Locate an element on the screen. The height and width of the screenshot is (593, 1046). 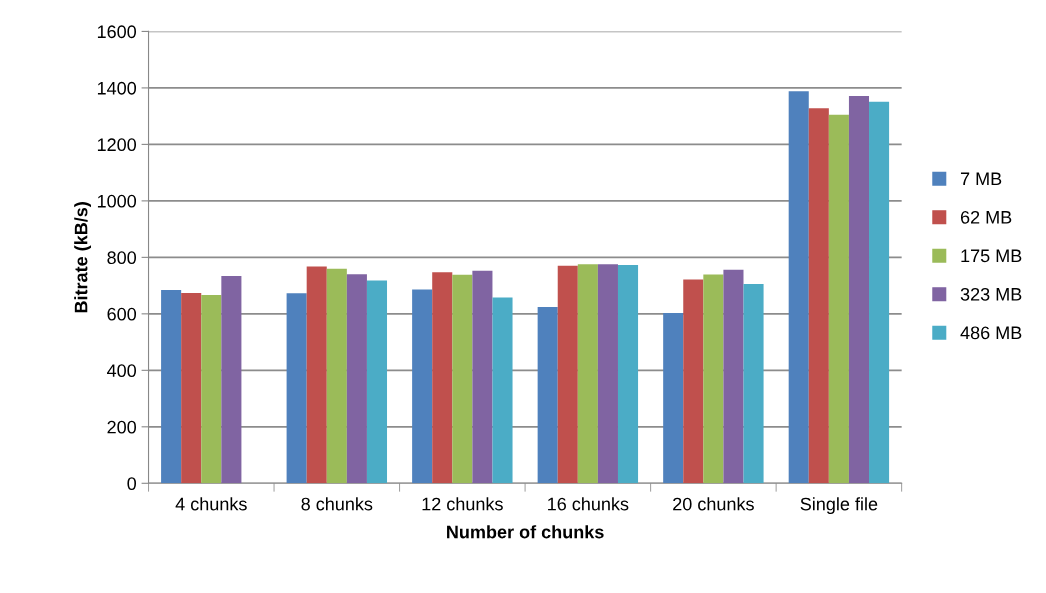
x-tick-label: 20 chunks is located at coordinates (713, 504).